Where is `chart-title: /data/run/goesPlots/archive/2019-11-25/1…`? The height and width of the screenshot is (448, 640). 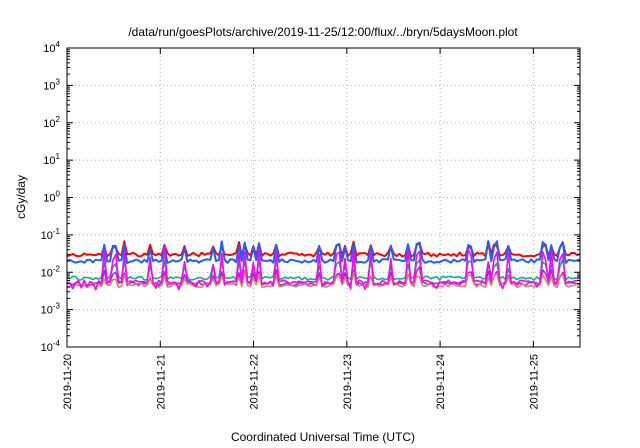 chart-title: /data/run/goesPlots/archive/2019-11-25/1… is located at coordinates (323, 32).